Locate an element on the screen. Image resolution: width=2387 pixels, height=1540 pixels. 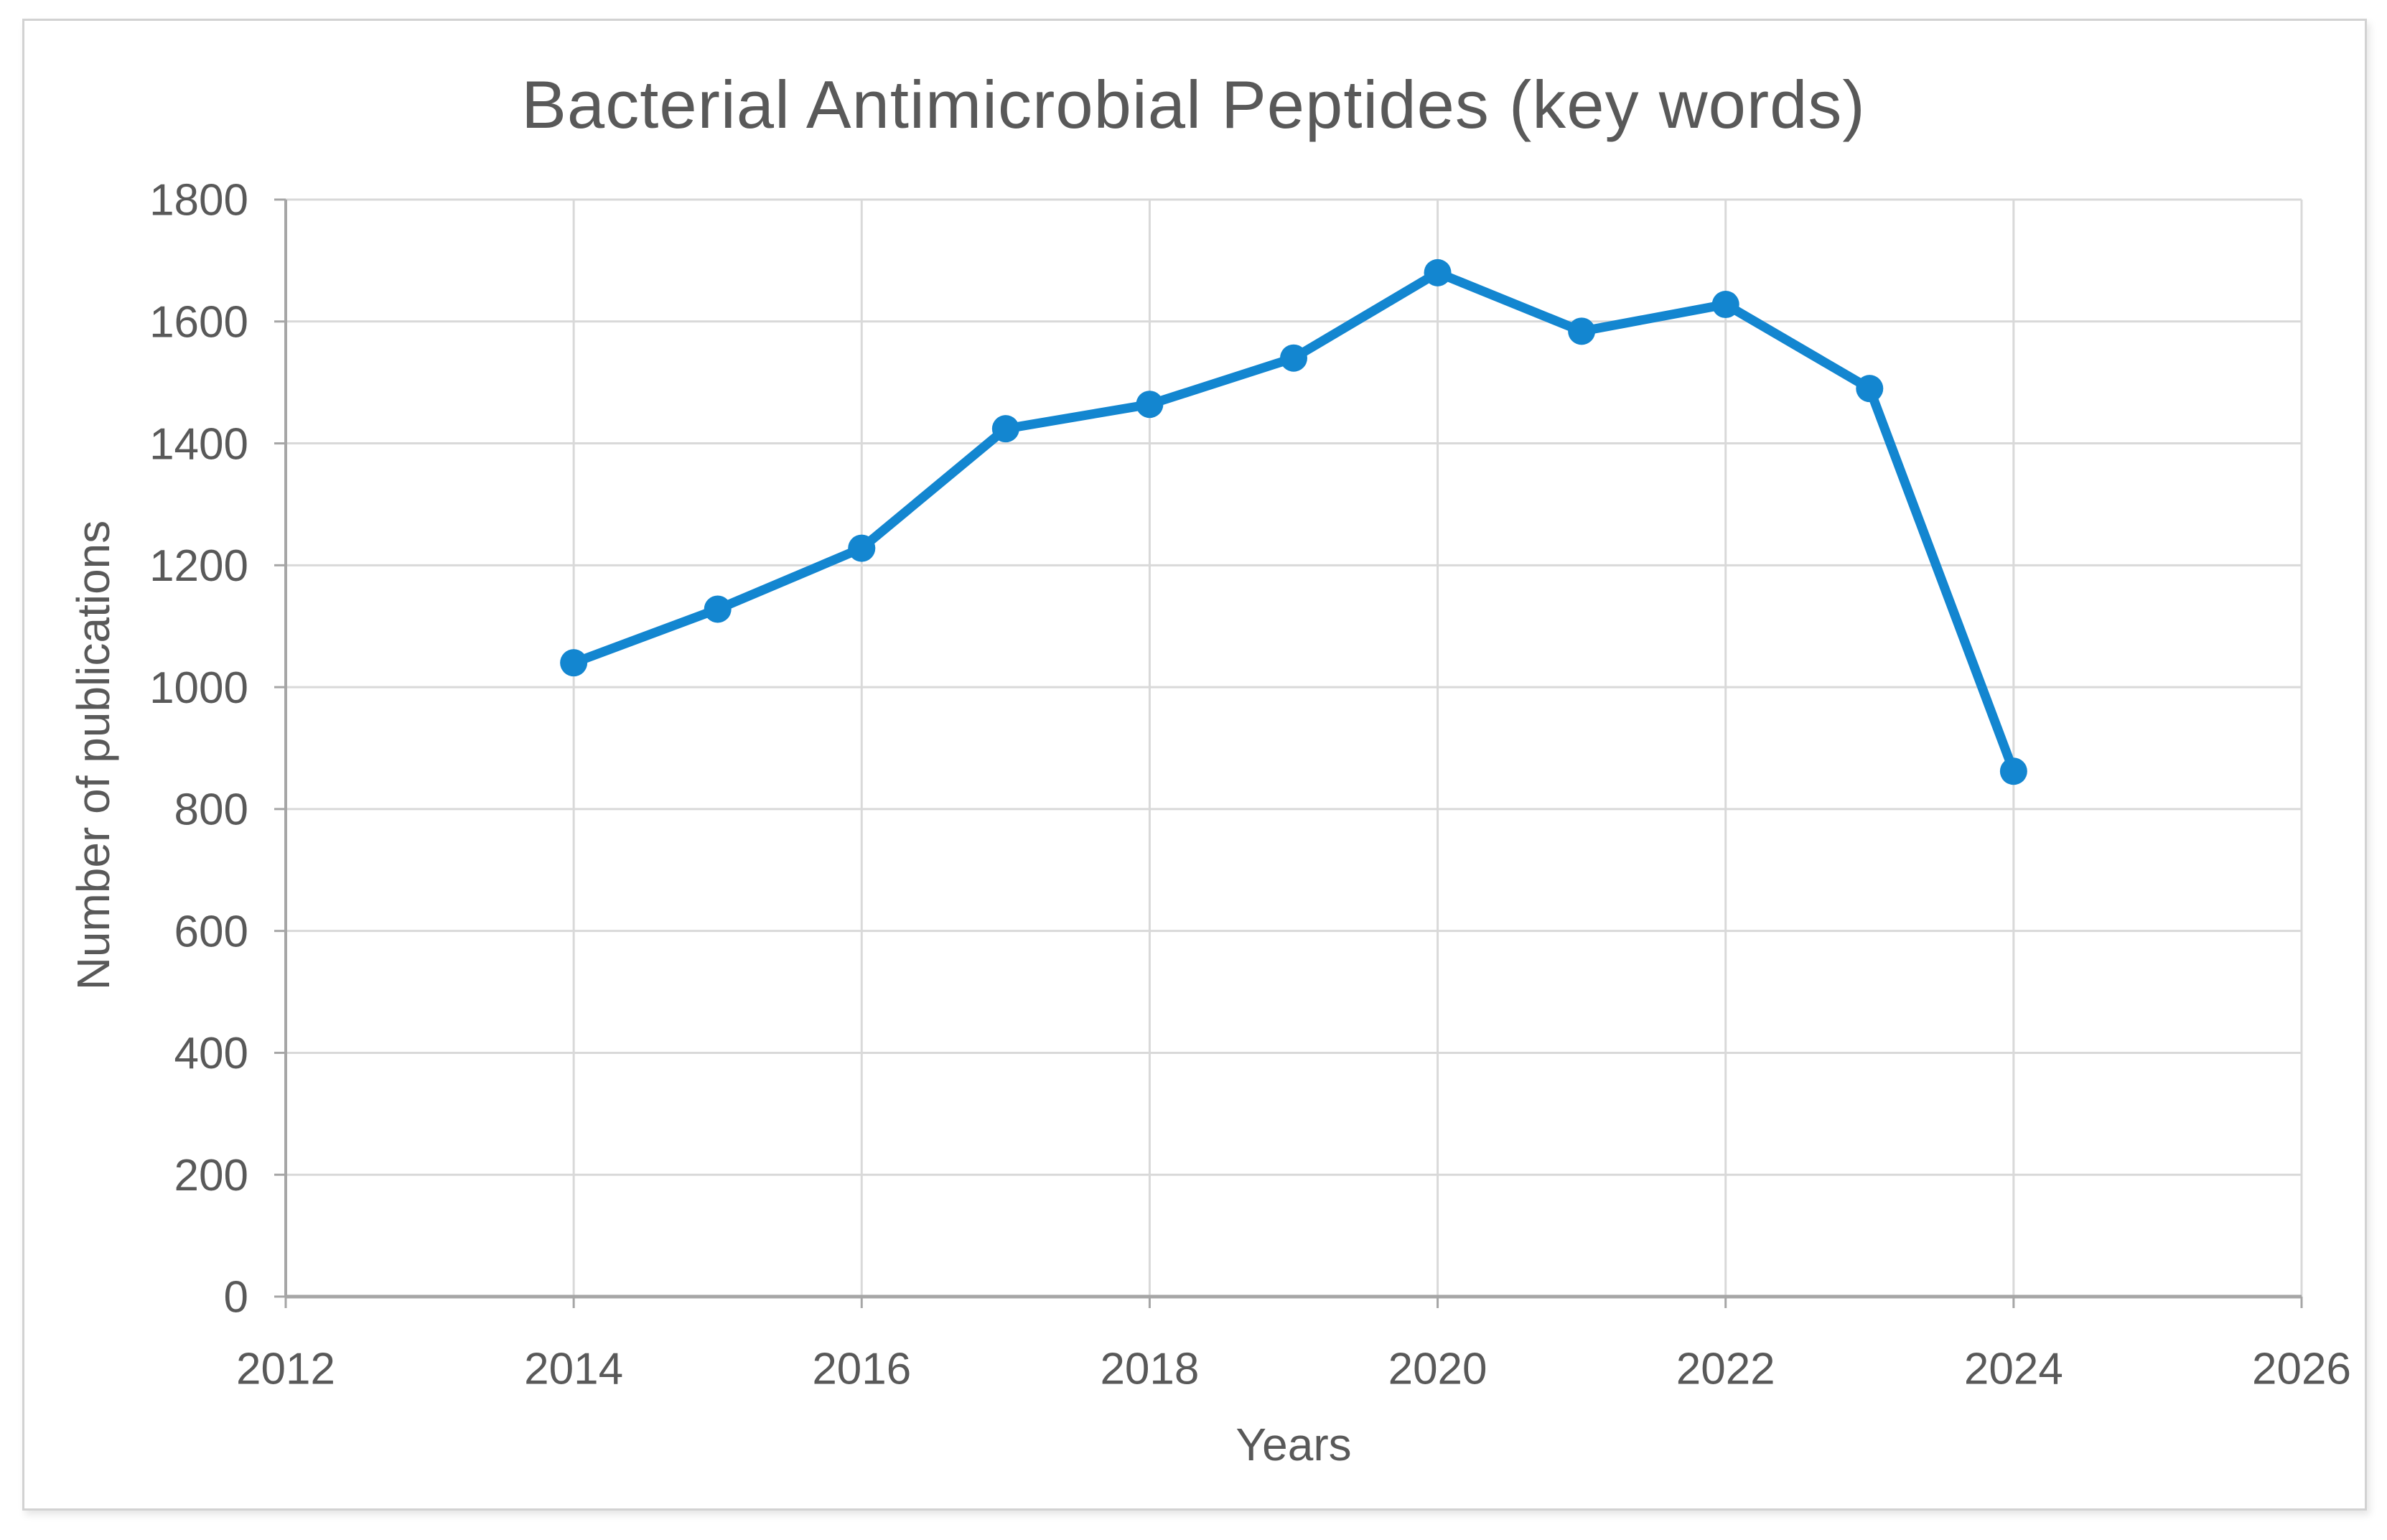
x-tick-label: 2018 is located at coordinates (1149, 1369).